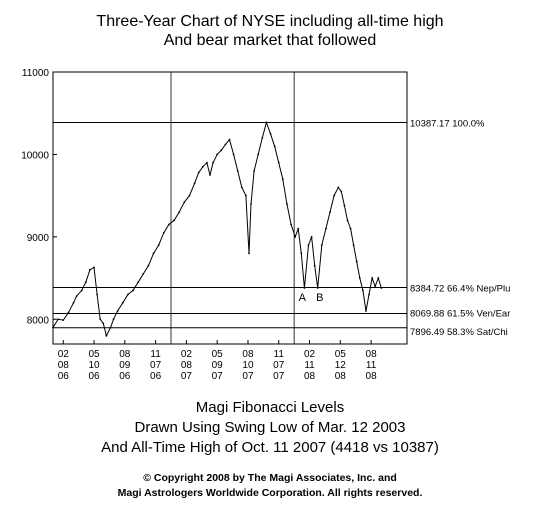 This screenshot has height=520, width=540. What do you see at coordinates (270, 407) in the screenshot?
I see `caption-line-1: Magi Fibonacci Levels` at bounding box center [270, 407].